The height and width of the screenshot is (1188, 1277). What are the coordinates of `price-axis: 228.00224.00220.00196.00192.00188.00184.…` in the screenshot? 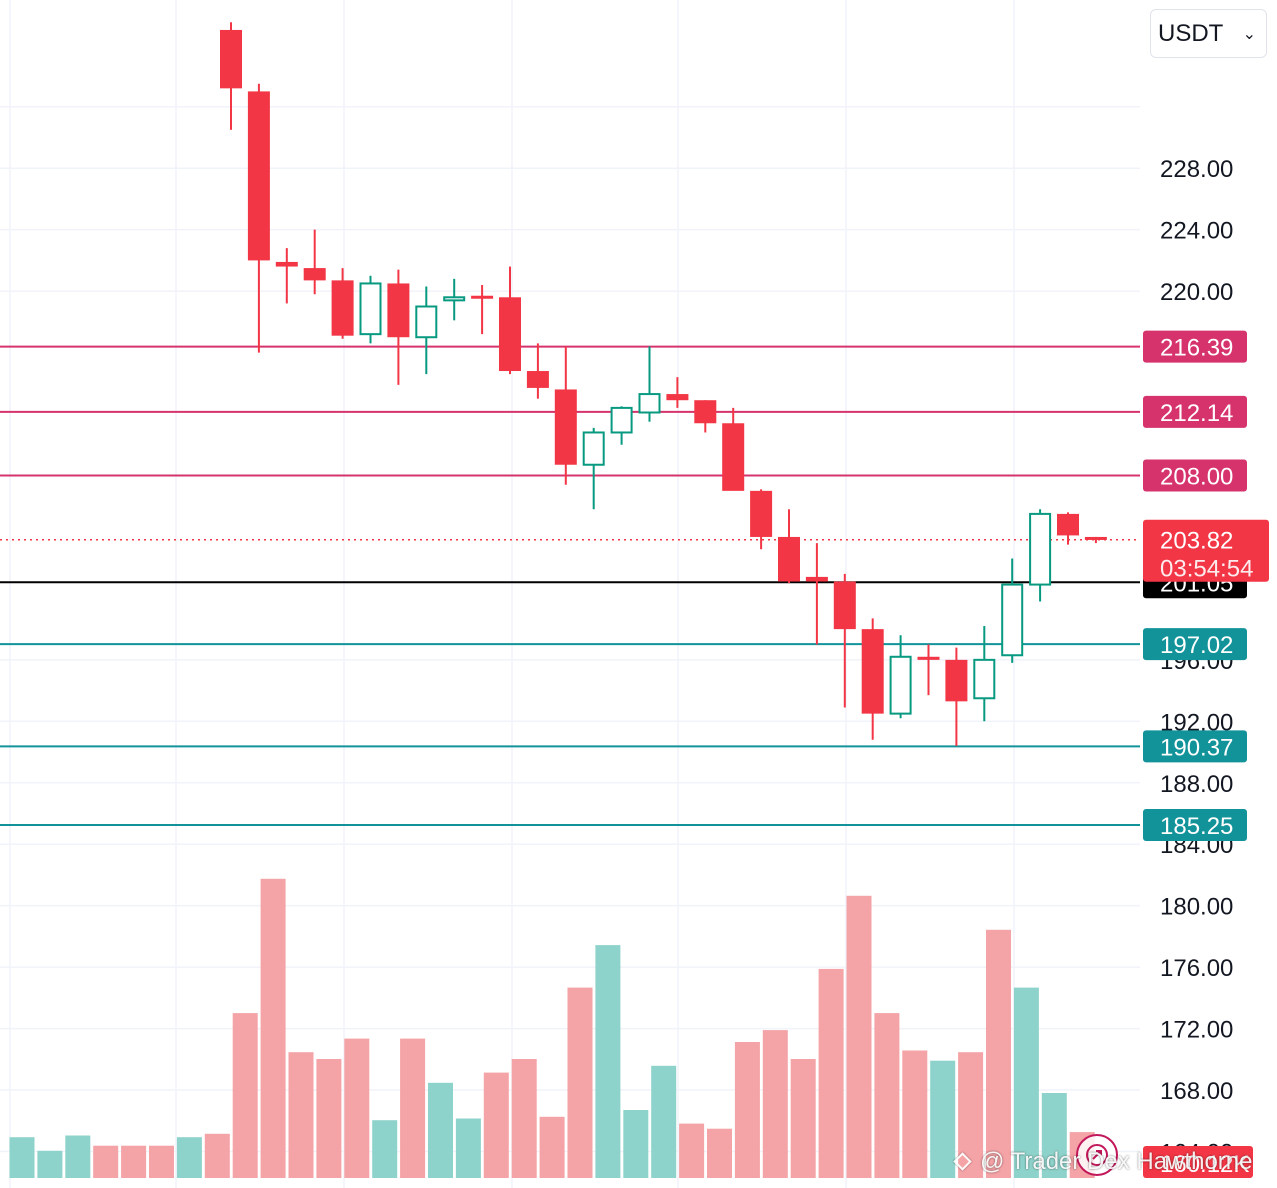 It's located at (1196, 661).